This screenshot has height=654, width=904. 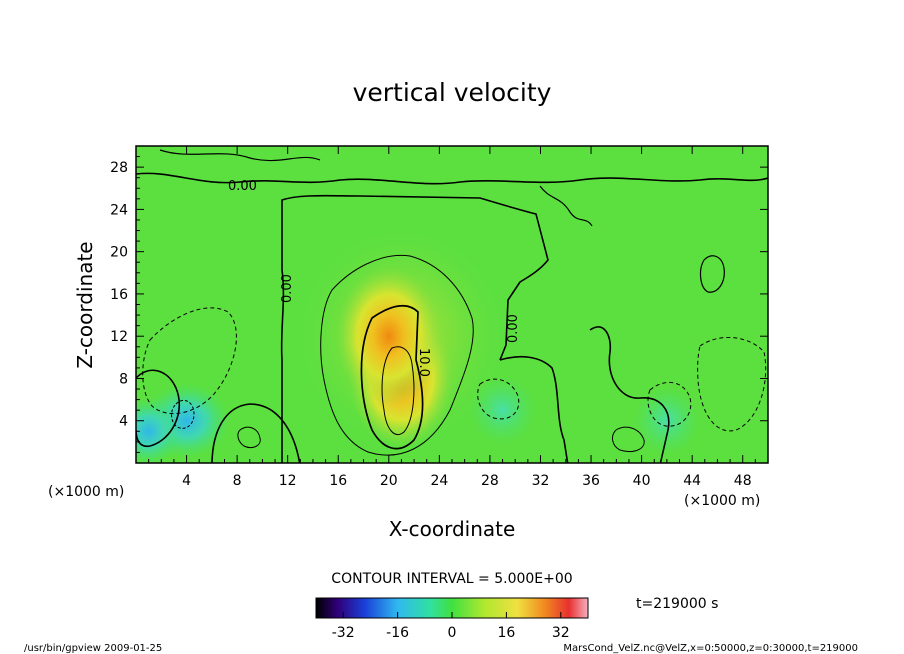 What do you see at coordinates (123, 379) in the screenshot?
I see `y-tick-label: 8` at bounding box center [123, 379].